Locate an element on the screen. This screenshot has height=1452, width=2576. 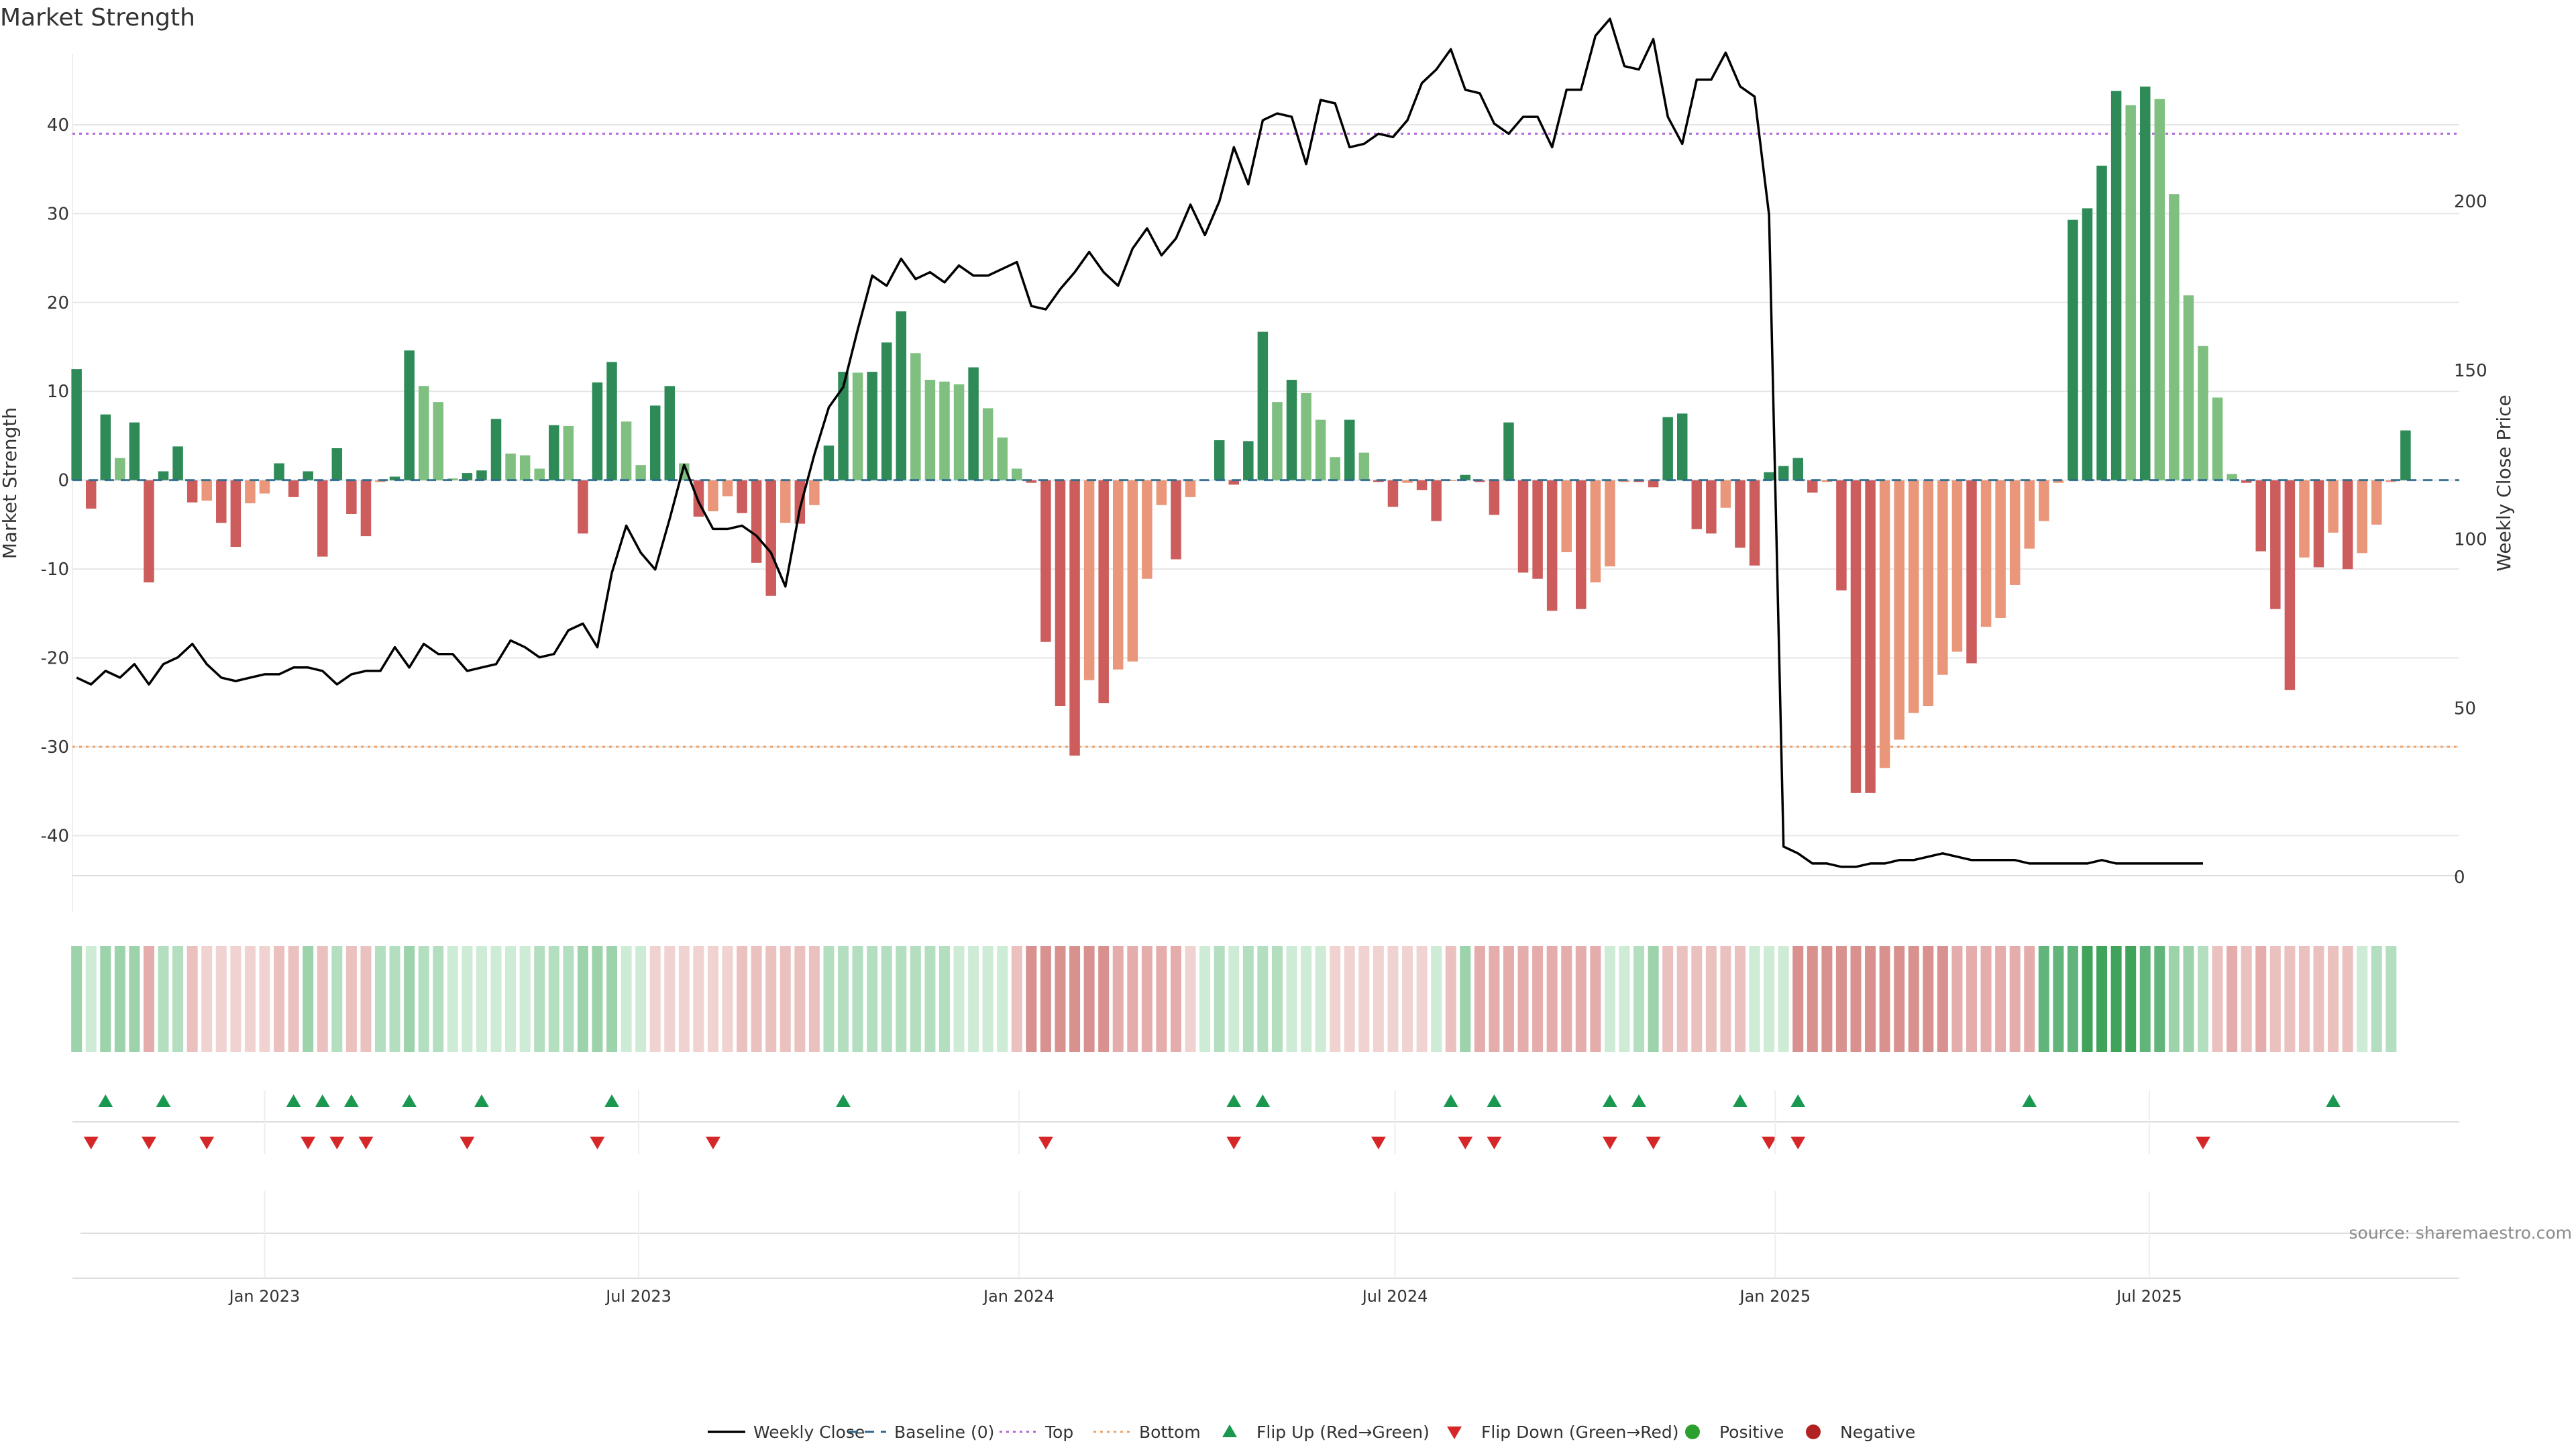
y-tick-label: 10 is located at coordinates (58, 392).